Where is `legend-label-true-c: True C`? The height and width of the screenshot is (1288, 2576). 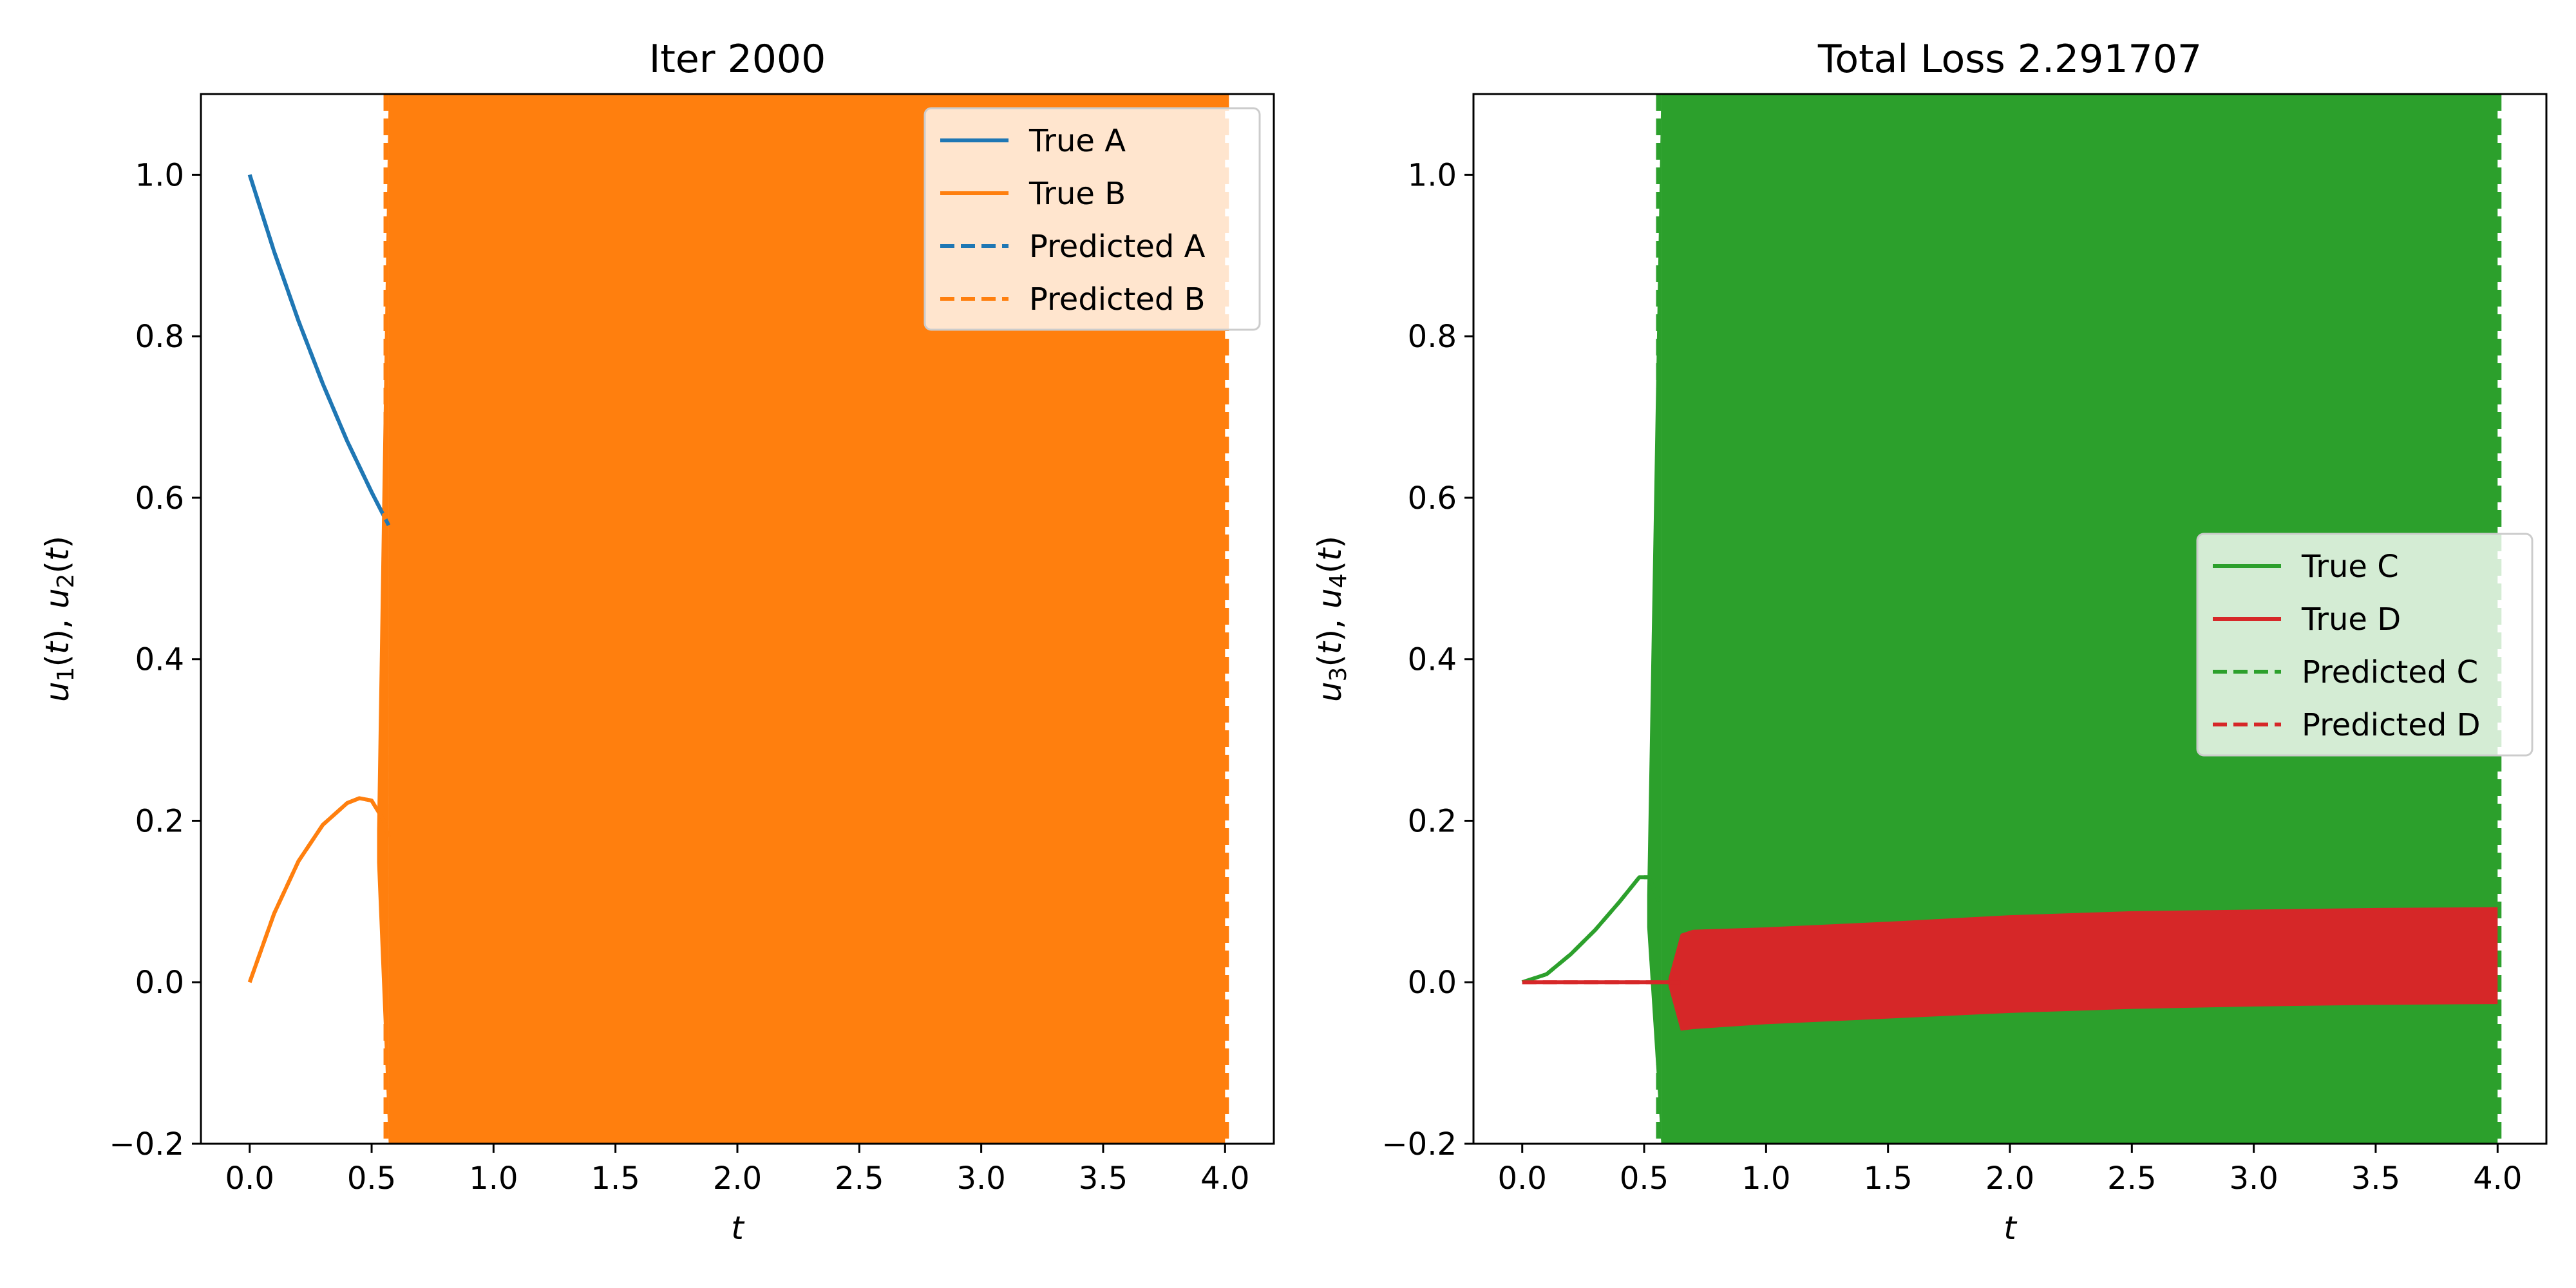
legend-label-true-c: True C is located at coordinates (2350, 567).